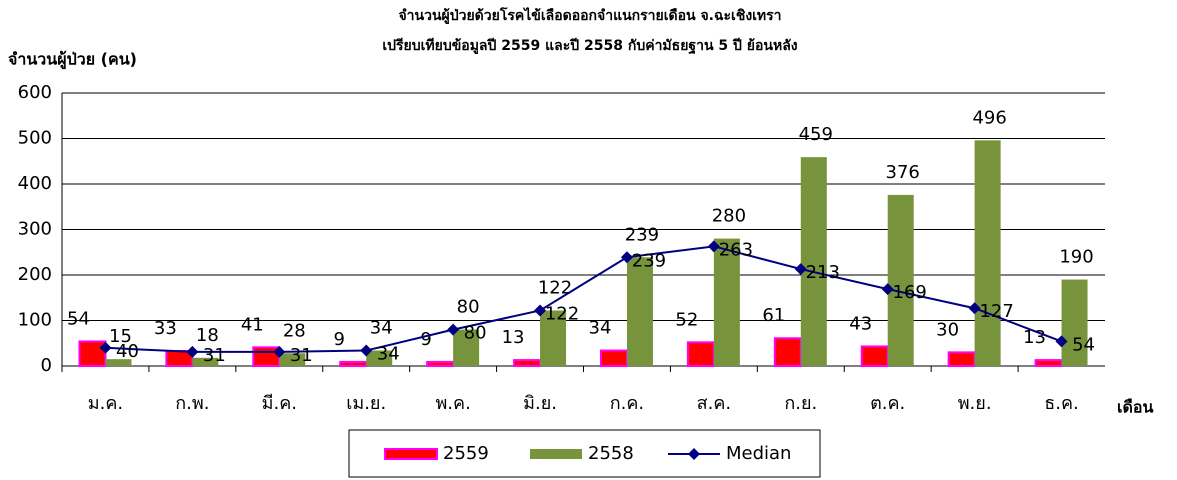  What do you see at coordinates (686, 319) in the screenshot?
I see `data-label: 52` at bounding box center [686, 319].